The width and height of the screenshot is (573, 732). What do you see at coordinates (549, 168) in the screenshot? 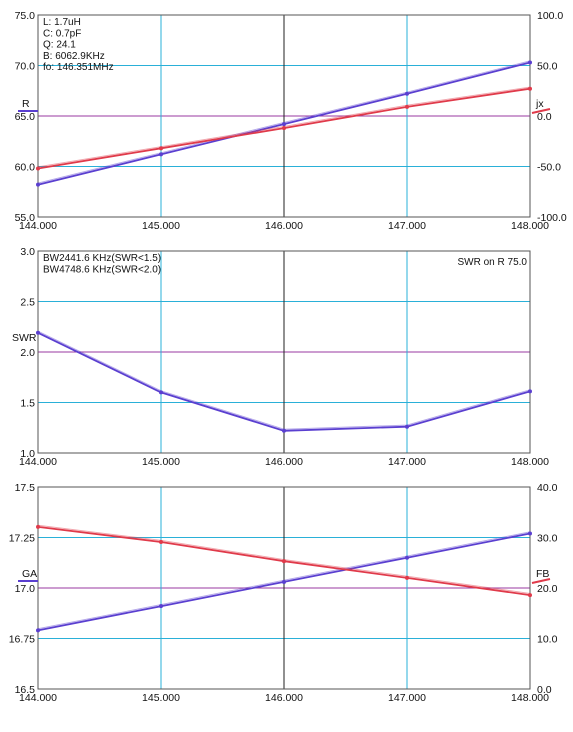
I see `y2-tick-label: -50.0` at bounding box center [549, 168].